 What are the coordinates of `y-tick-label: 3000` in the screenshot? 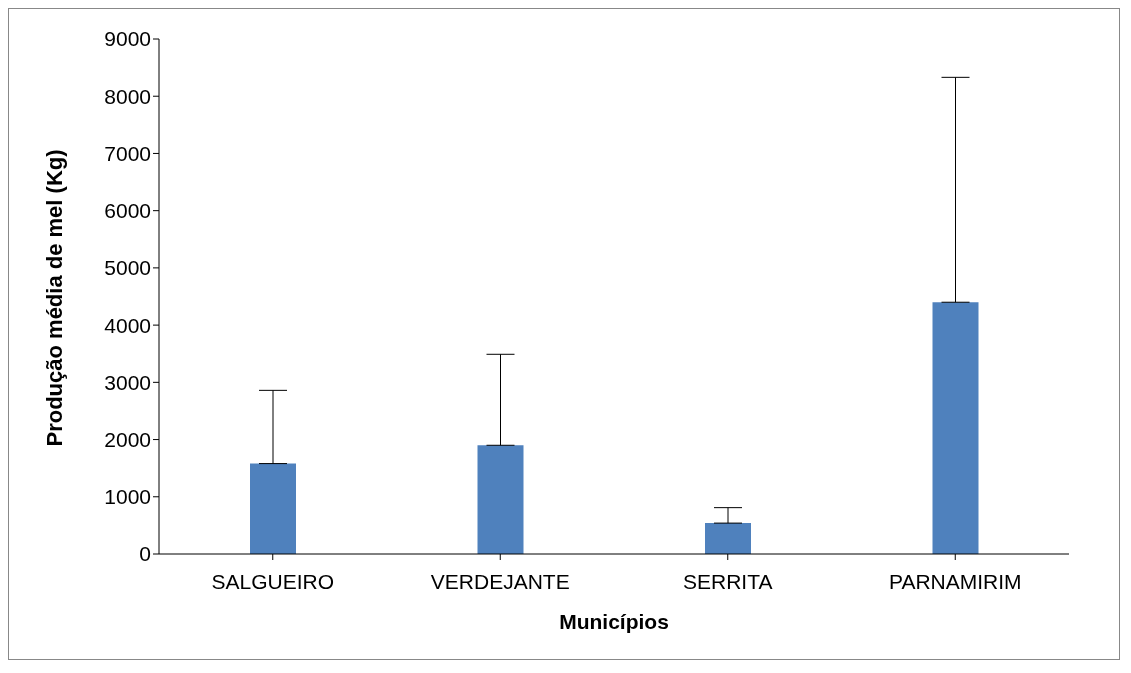 It's located at (127, 382).